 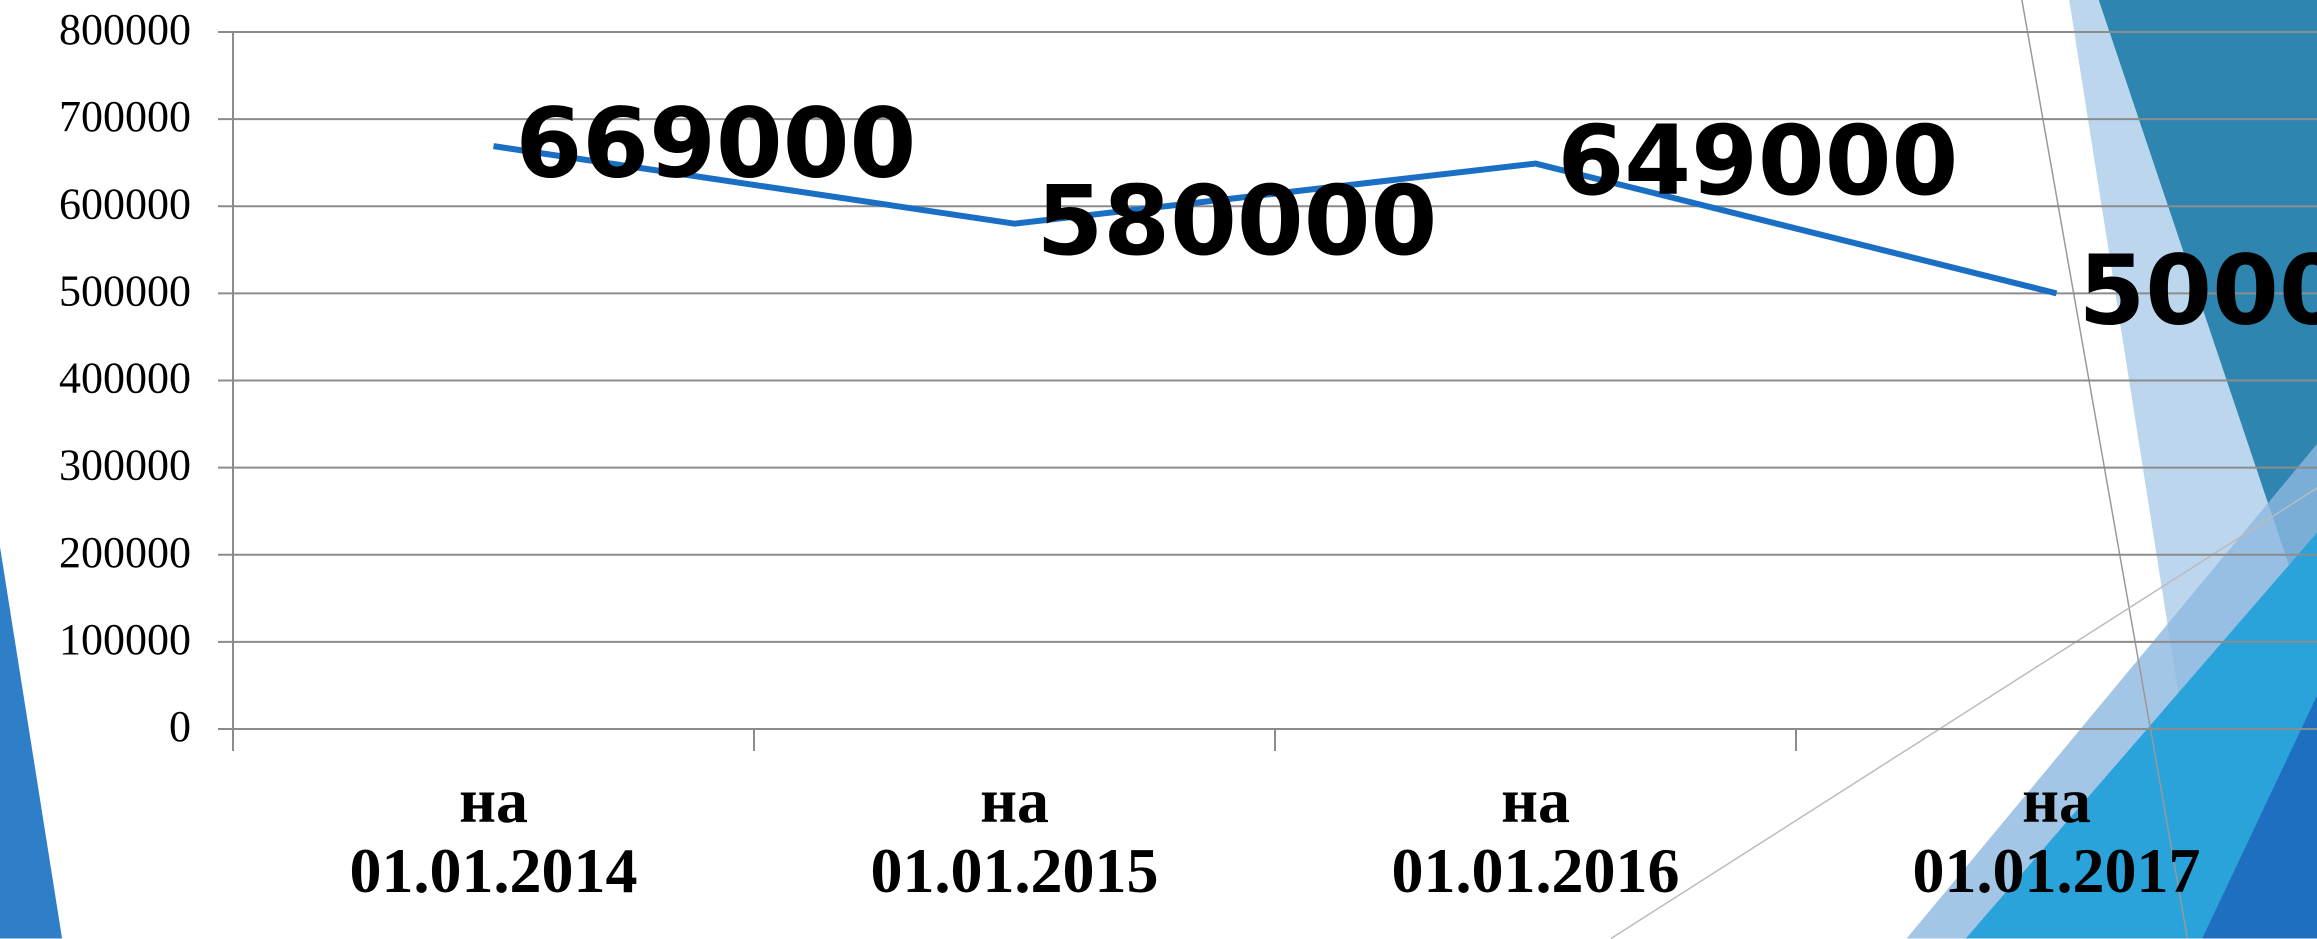 I want to click on y-tick-label: 700000, so click(x=125, y=116).